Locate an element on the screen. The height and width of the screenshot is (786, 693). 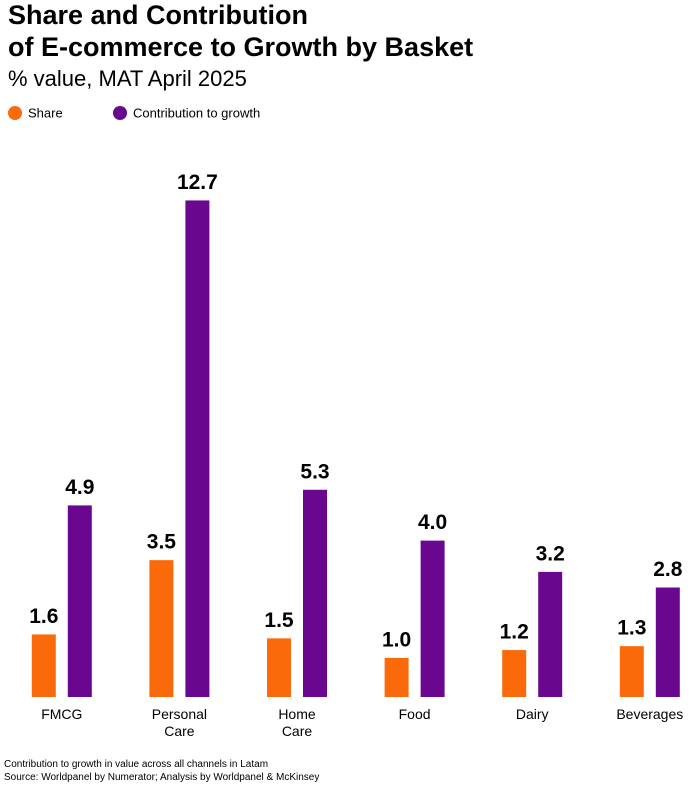
data-label: 3.5 is located at coordinates (162, 542).